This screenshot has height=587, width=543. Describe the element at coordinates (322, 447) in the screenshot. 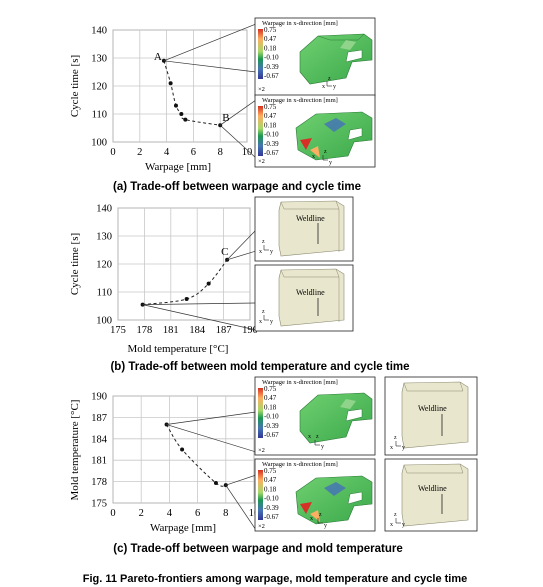

I see `inset-c-top-axis-y: y` at that location.